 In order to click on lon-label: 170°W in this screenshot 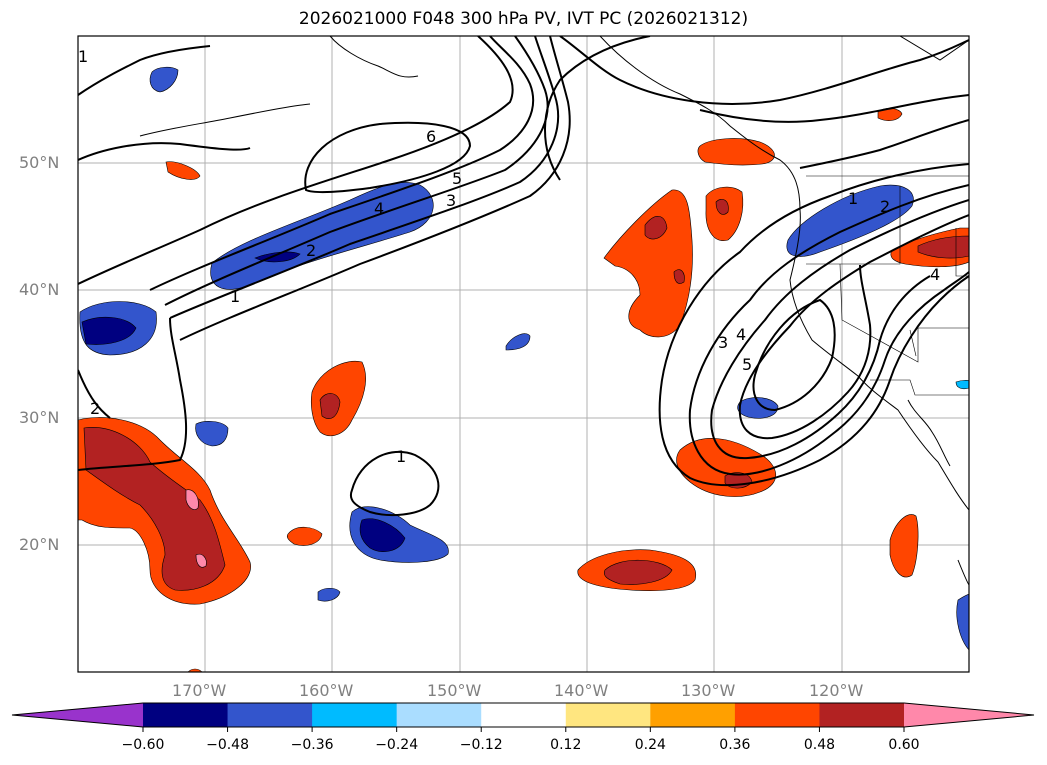, I will do `click(199, 690)`.